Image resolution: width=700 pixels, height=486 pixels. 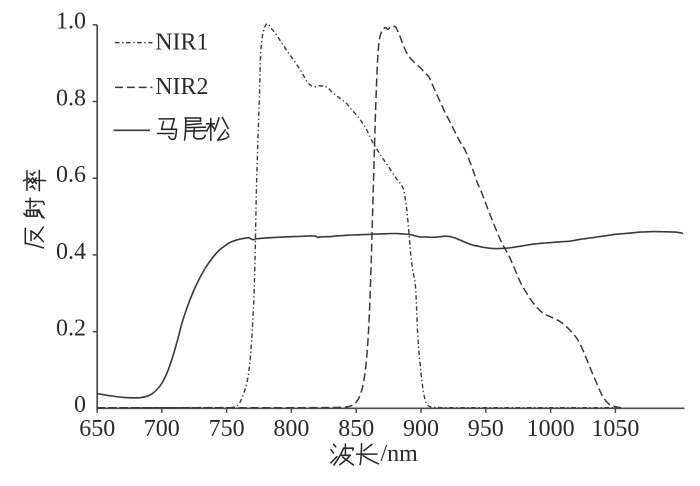 I want to click on svg-text: 0, so click(x=80, y=405).